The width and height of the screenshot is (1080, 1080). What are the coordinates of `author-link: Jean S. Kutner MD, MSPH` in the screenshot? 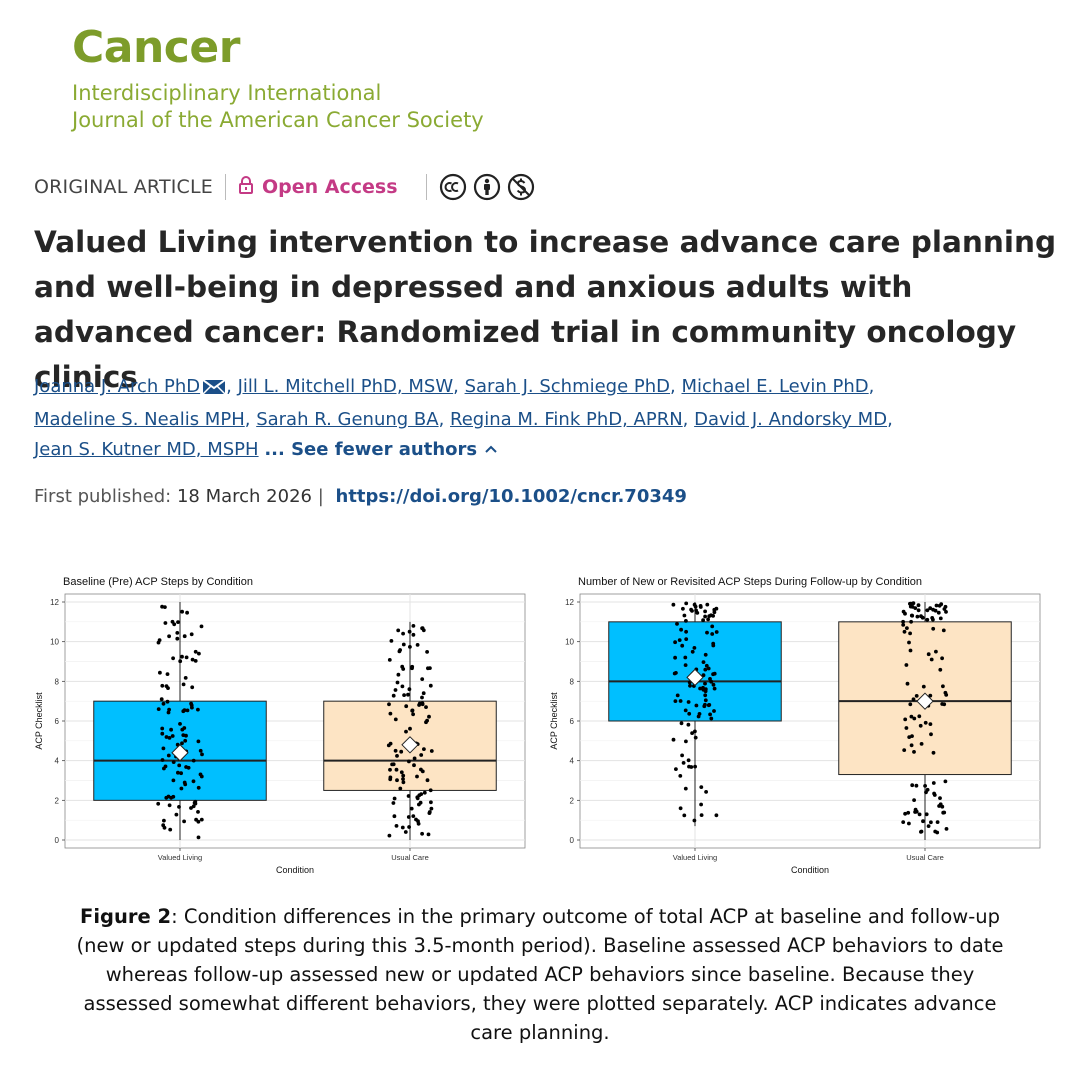 It's located at (146, 449).